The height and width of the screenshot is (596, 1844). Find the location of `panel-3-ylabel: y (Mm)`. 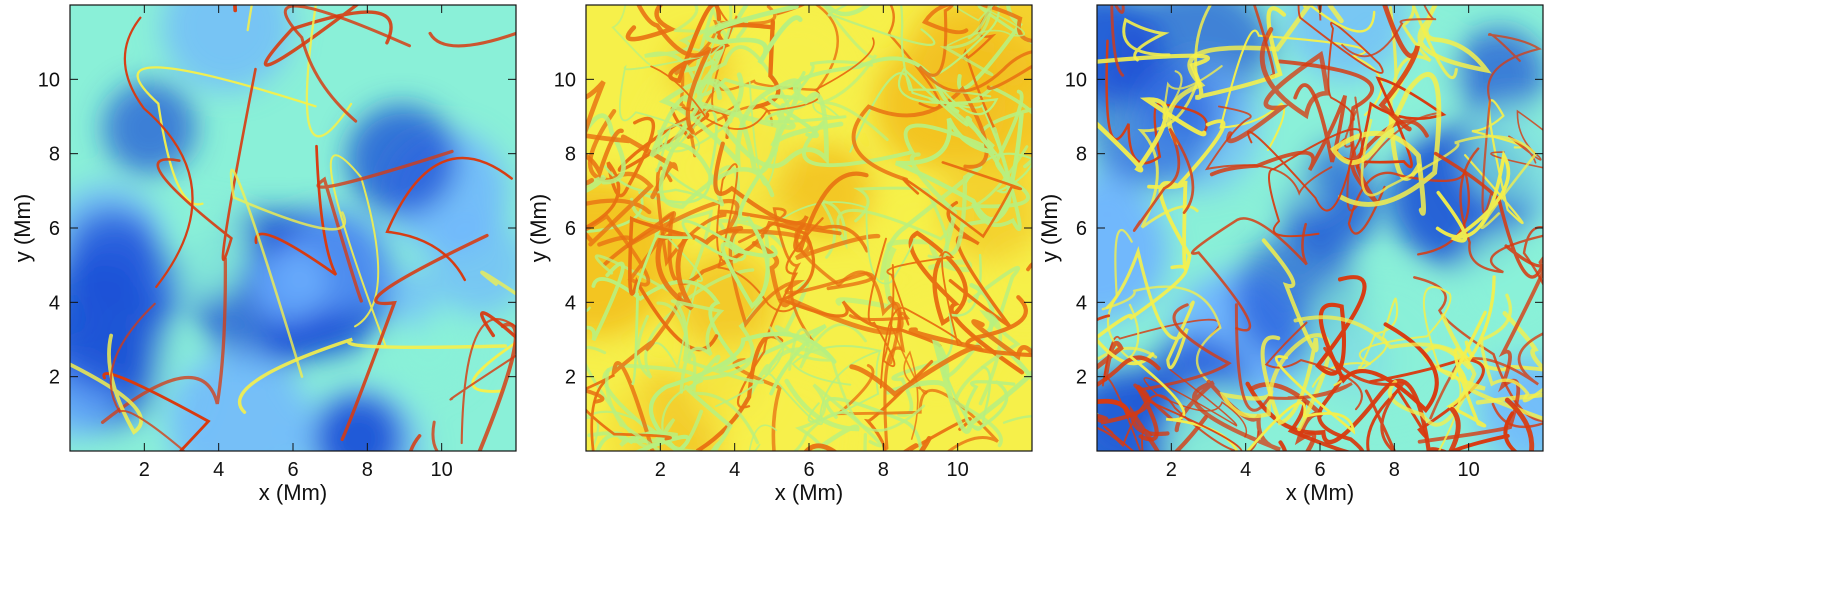

panel-3-ylabel: y (Mm) is located at coordinates (1049, 228).